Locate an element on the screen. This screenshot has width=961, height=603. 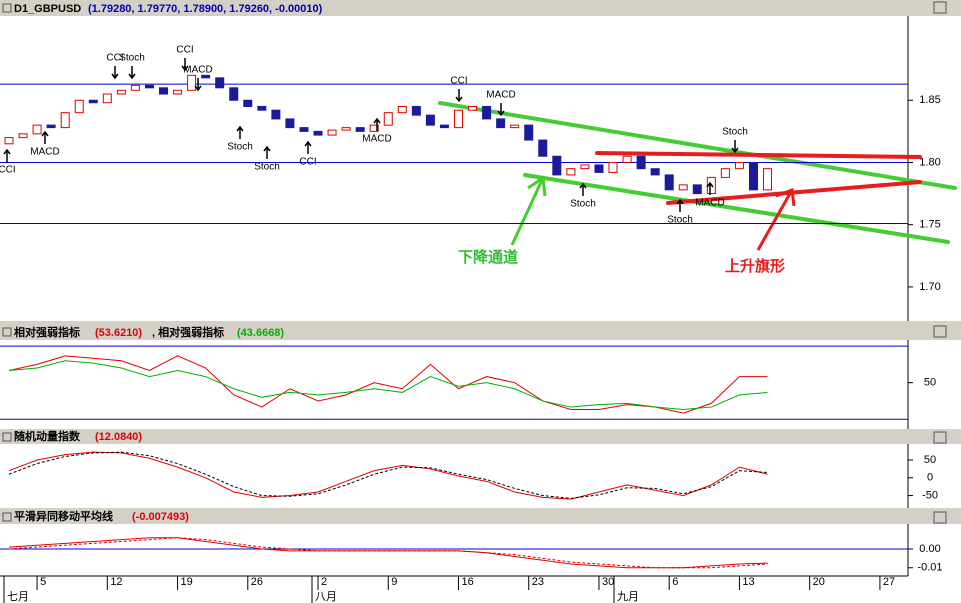
x-tick-label: 13 is located at coordinates (748, 582).